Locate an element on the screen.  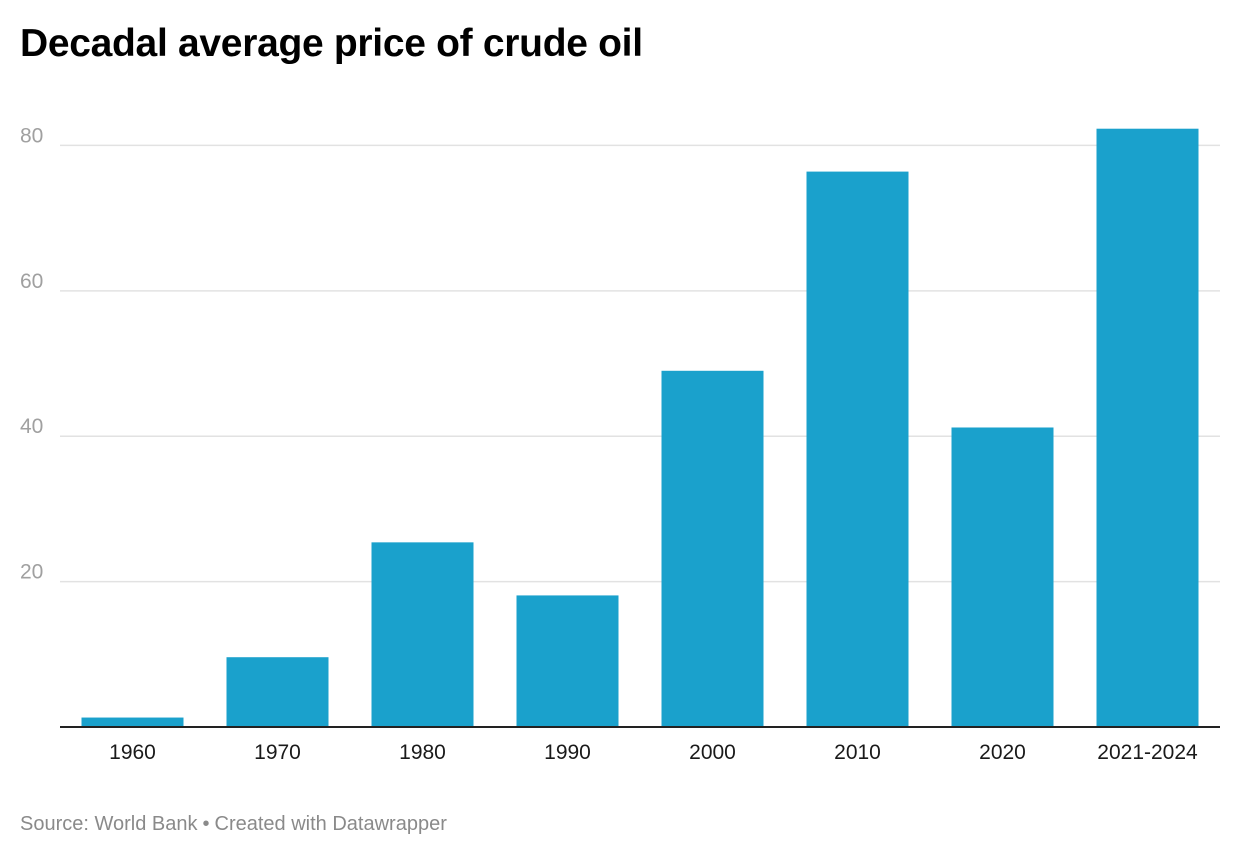
bar-2000 is located at coordinates (712, 548).